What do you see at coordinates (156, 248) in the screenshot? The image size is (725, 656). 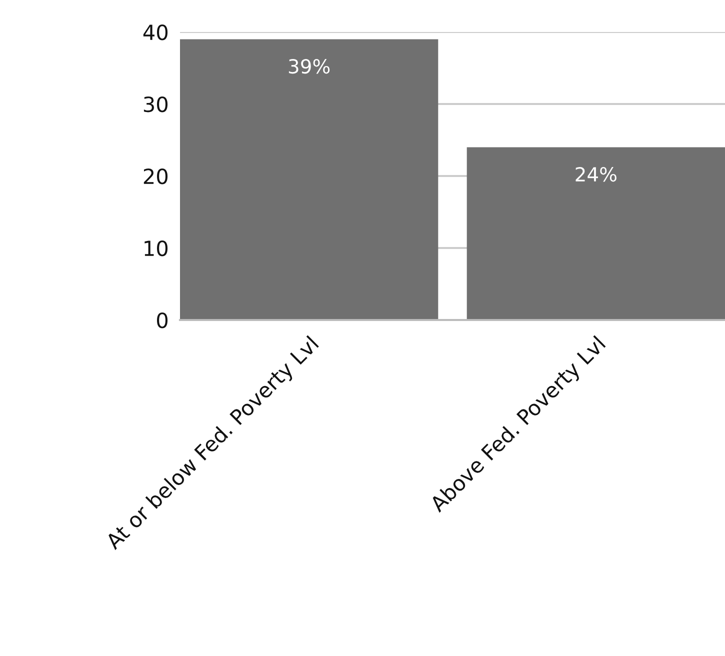 I see `y-tick-label: 10` at bounding box center [156, 248].